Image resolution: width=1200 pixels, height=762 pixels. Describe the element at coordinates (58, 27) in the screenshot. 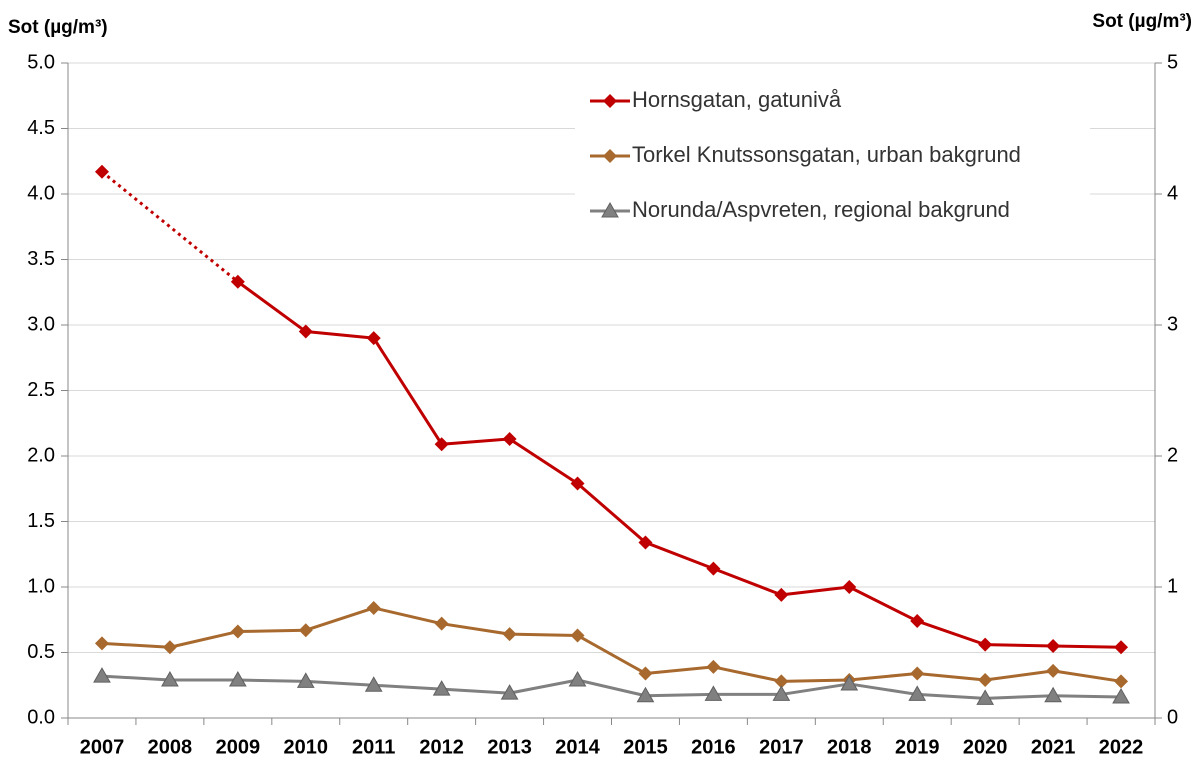

I see `y-axis-label: Sot (µg/m³)` at that location.